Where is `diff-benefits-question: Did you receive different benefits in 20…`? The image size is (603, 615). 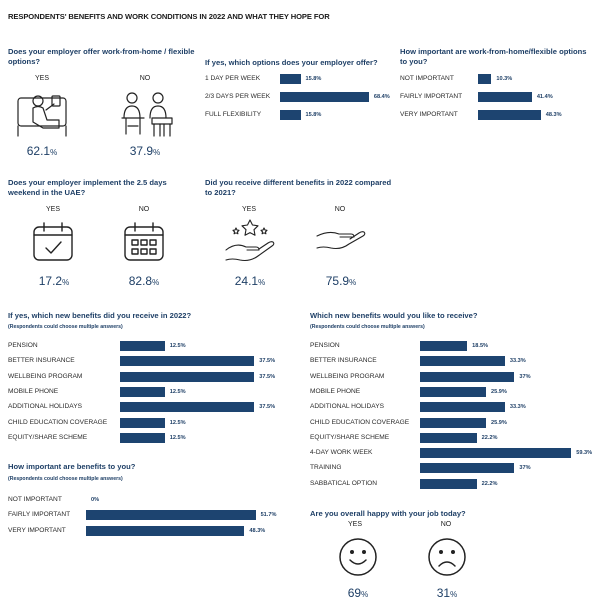 diff-benefits-question: Did you receive different benefits in 20… is located at coordinates (298, 187).